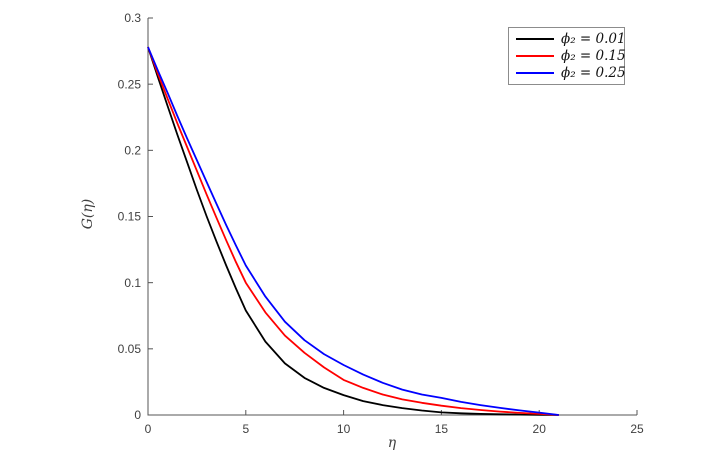 The height and width of the screenshot is (467, 725). I want to click on y-axis-label: G(η), so click(88, 214).